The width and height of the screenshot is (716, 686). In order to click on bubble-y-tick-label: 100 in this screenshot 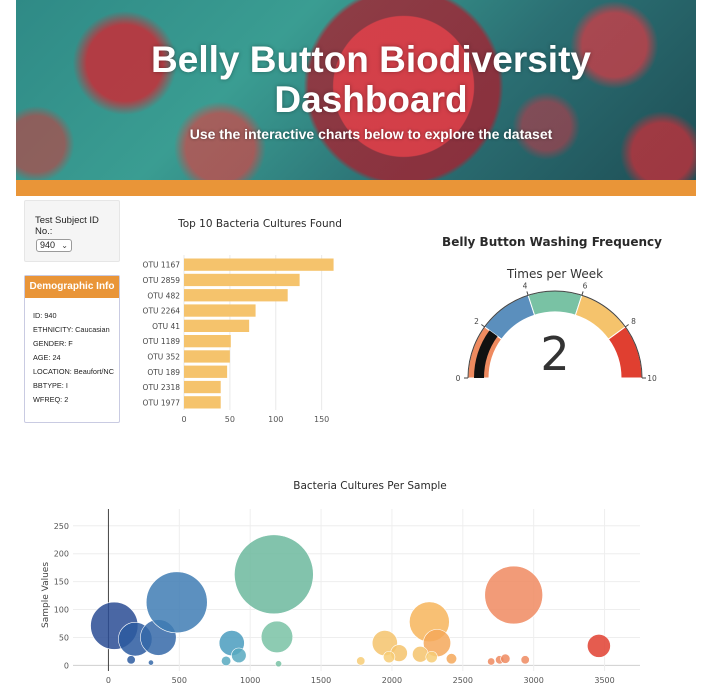, I will do `click(61, 610)`.